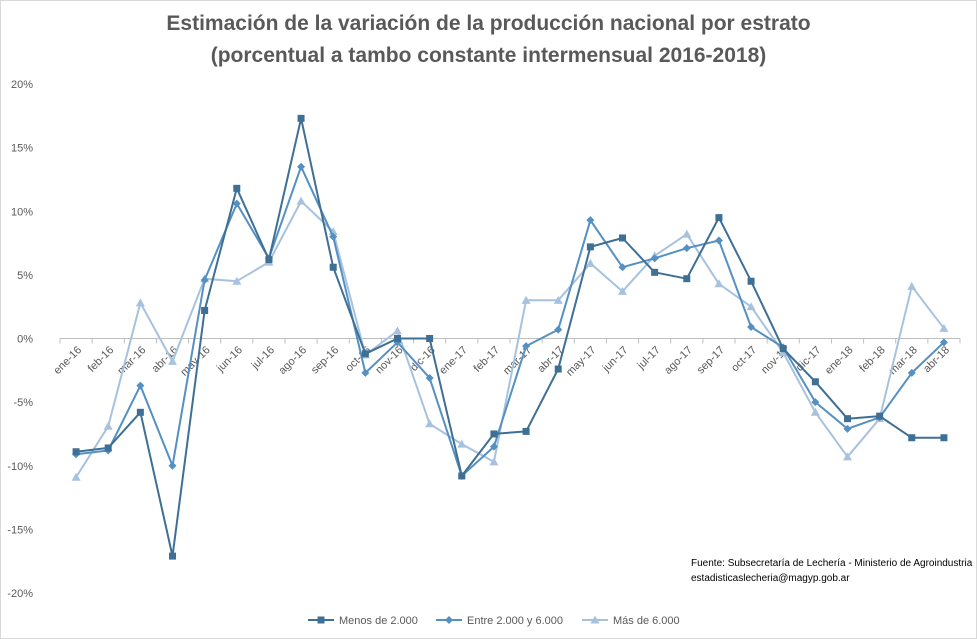 This screenshot has height=639, width=977. Describe the element at coordinates (101, 359) in the screenshot. I see `x-tick-label: feb-16` at that location.